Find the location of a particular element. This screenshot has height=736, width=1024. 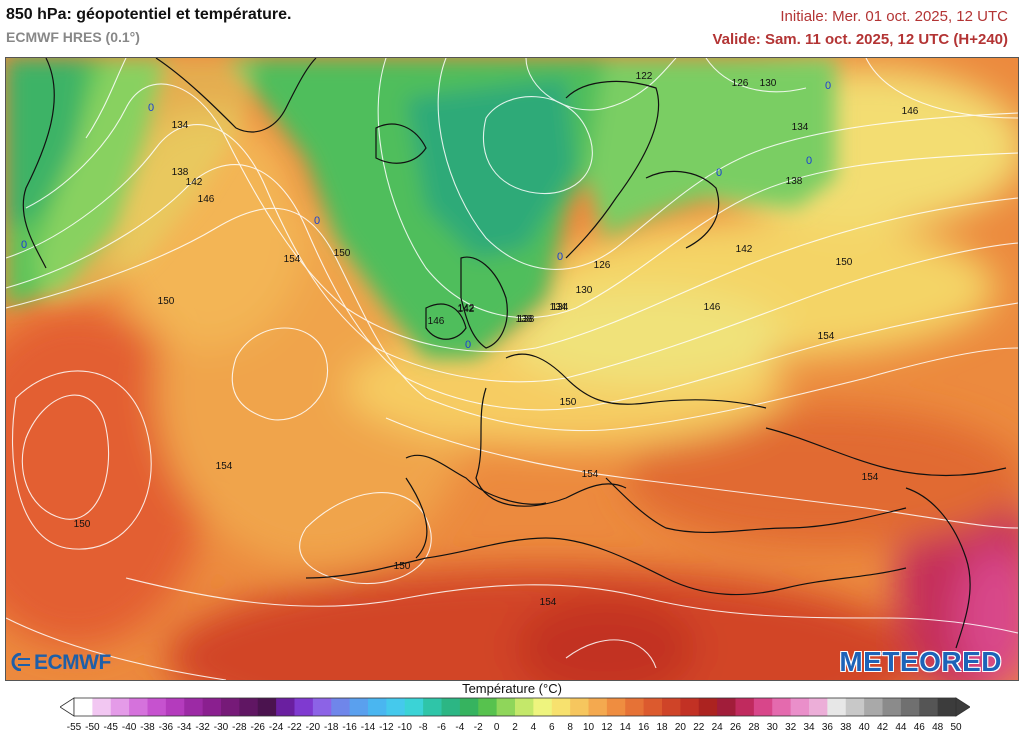

colorbar-tick-label: 22 is located at coordinates (699, 727).